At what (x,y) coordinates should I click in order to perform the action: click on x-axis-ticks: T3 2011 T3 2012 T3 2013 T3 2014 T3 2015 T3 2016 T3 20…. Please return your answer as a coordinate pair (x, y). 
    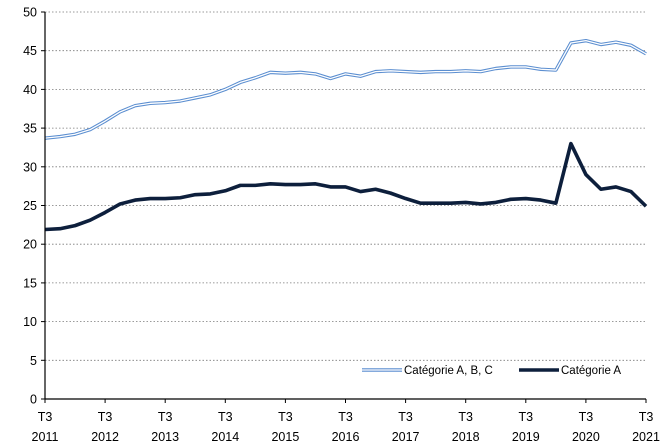
    Looking at the image, I should click on (346, 421).